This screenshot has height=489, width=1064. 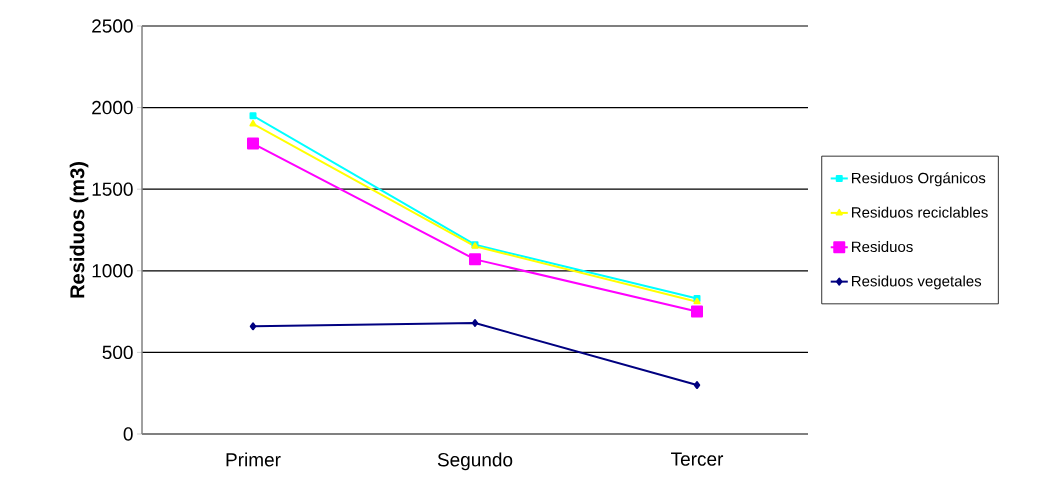 I want to click on legend-label: Residuos reciclables, so click(x=920, y=212).